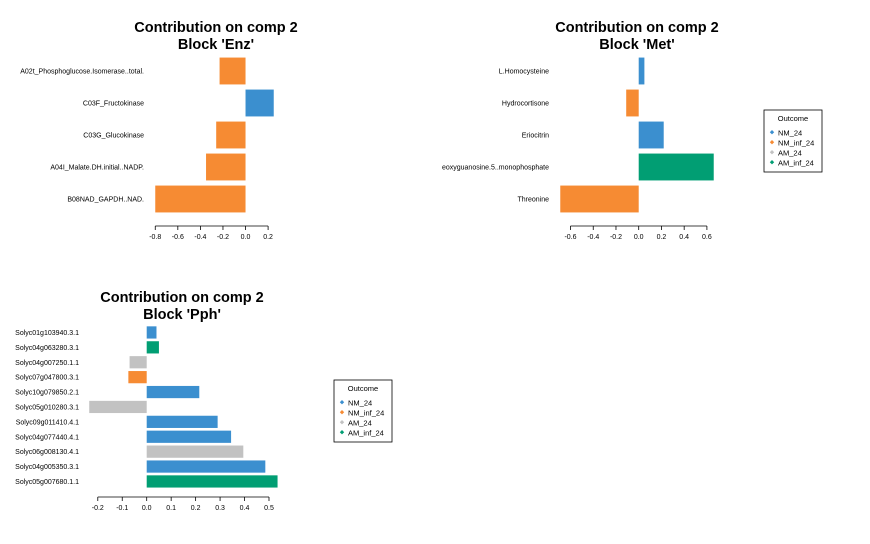 The width and height of the screenshot is (870, 544). Describe the element at coordinates (171, 508) in the screenshot. I see `x-tick-label: 0.1` at that location.